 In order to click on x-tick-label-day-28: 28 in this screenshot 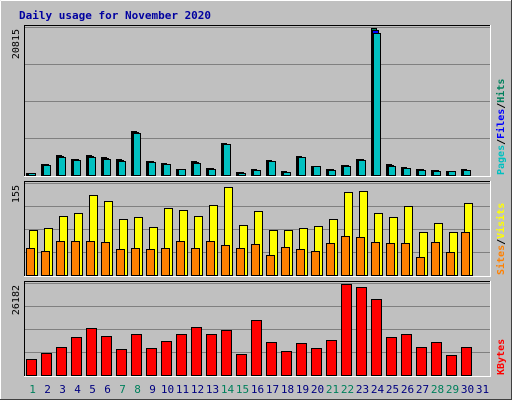, I will do `click(437, 389)`.